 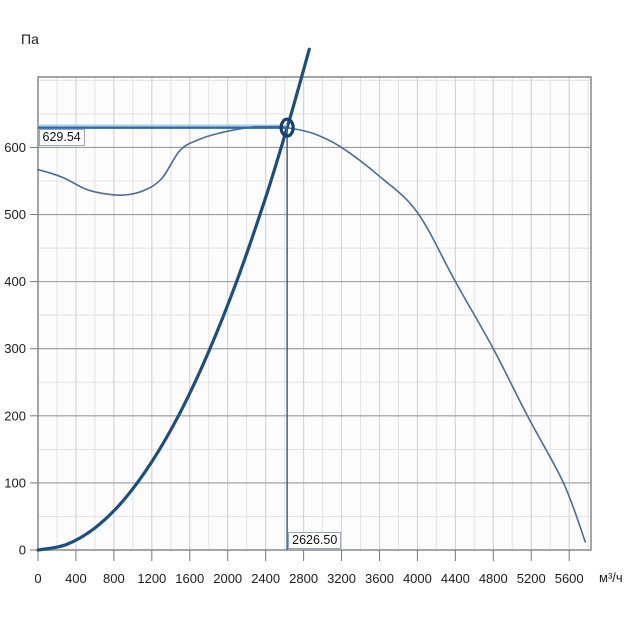 I want to click on x-tick-label: 5600, so click(x=569, y=578).